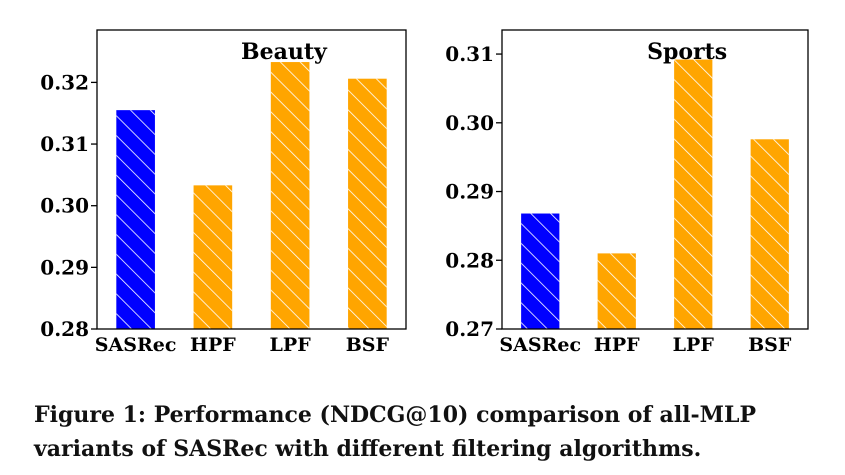  Describe the element at coordinates (284, 52) in the screenshot. I see `chart-title: Beauty` at that location.